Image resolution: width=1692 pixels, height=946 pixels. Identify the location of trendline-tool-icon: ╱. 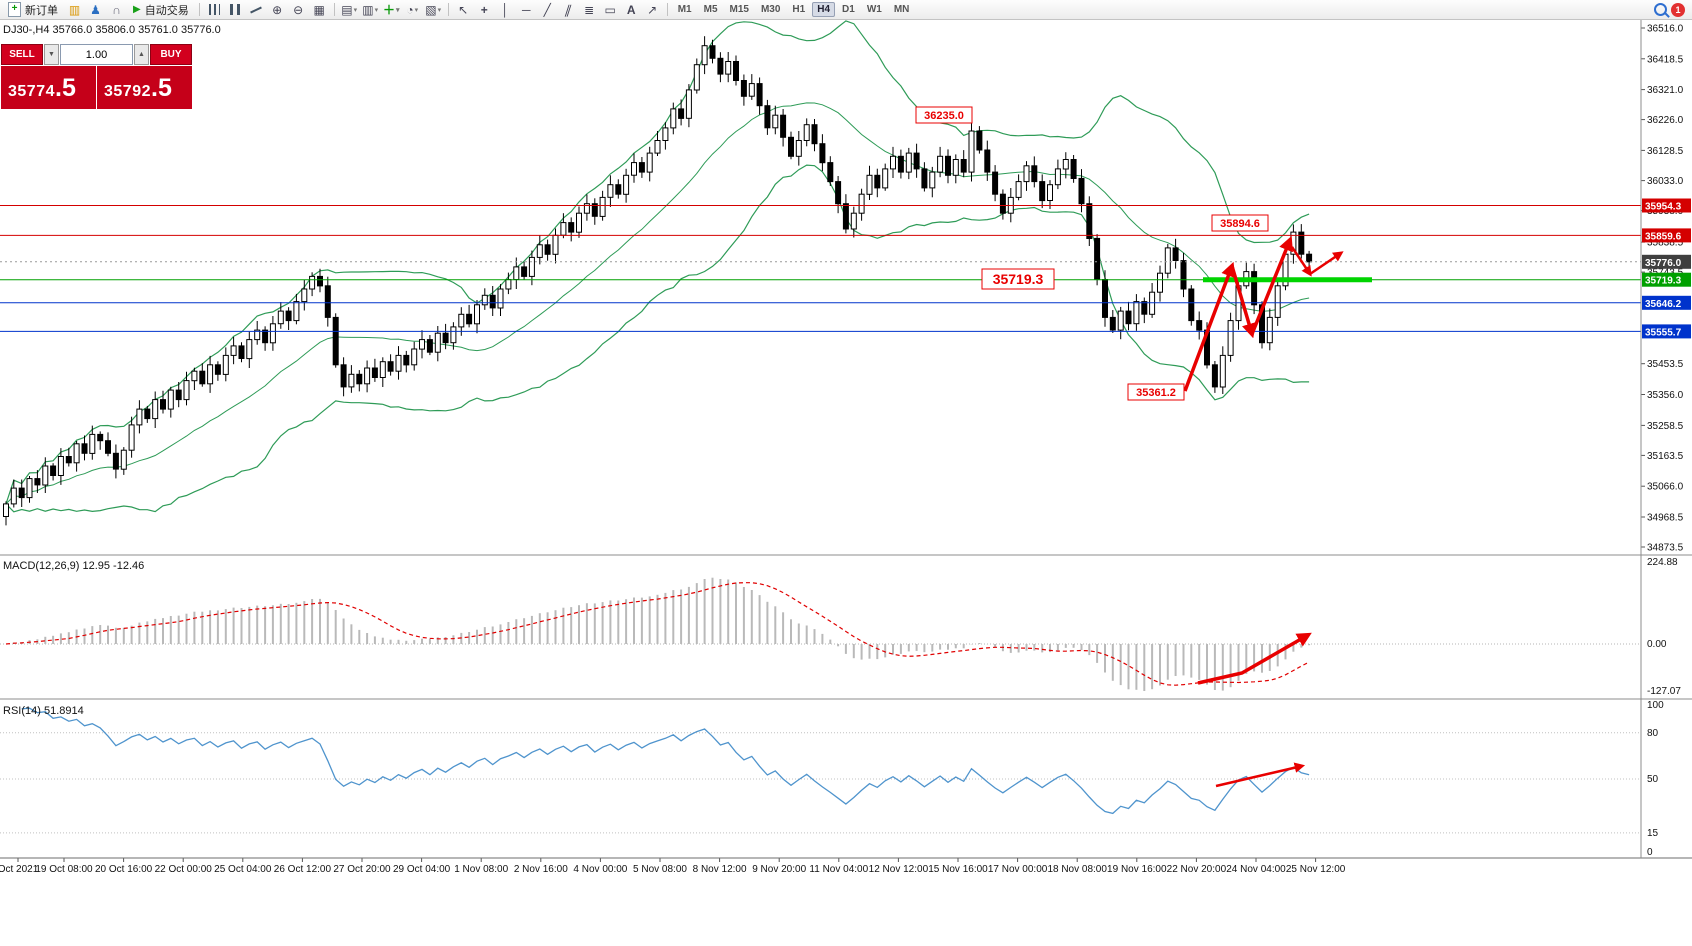
(547, 9).